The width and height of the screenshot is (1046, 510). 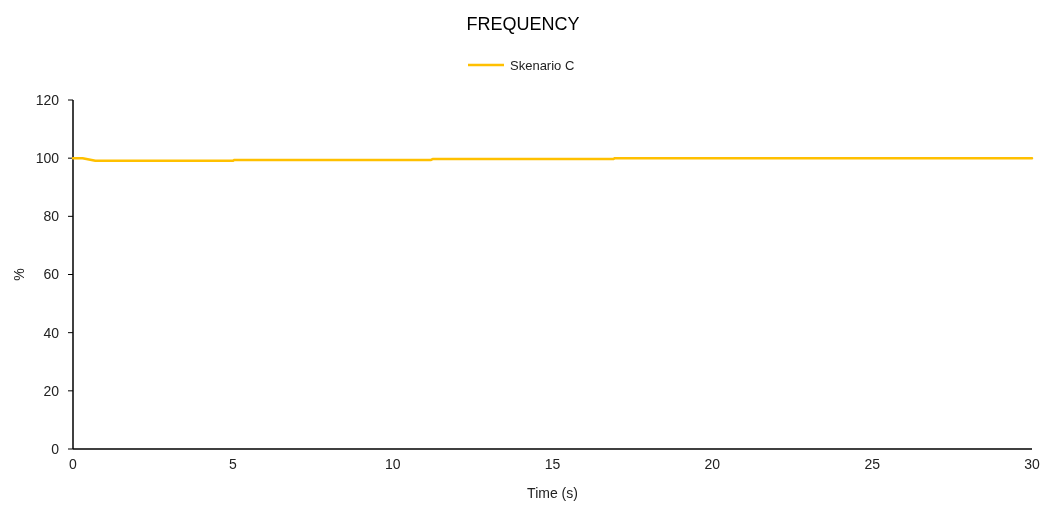 I want to click on x-tick-label: 20, so click(x=712, y=464).